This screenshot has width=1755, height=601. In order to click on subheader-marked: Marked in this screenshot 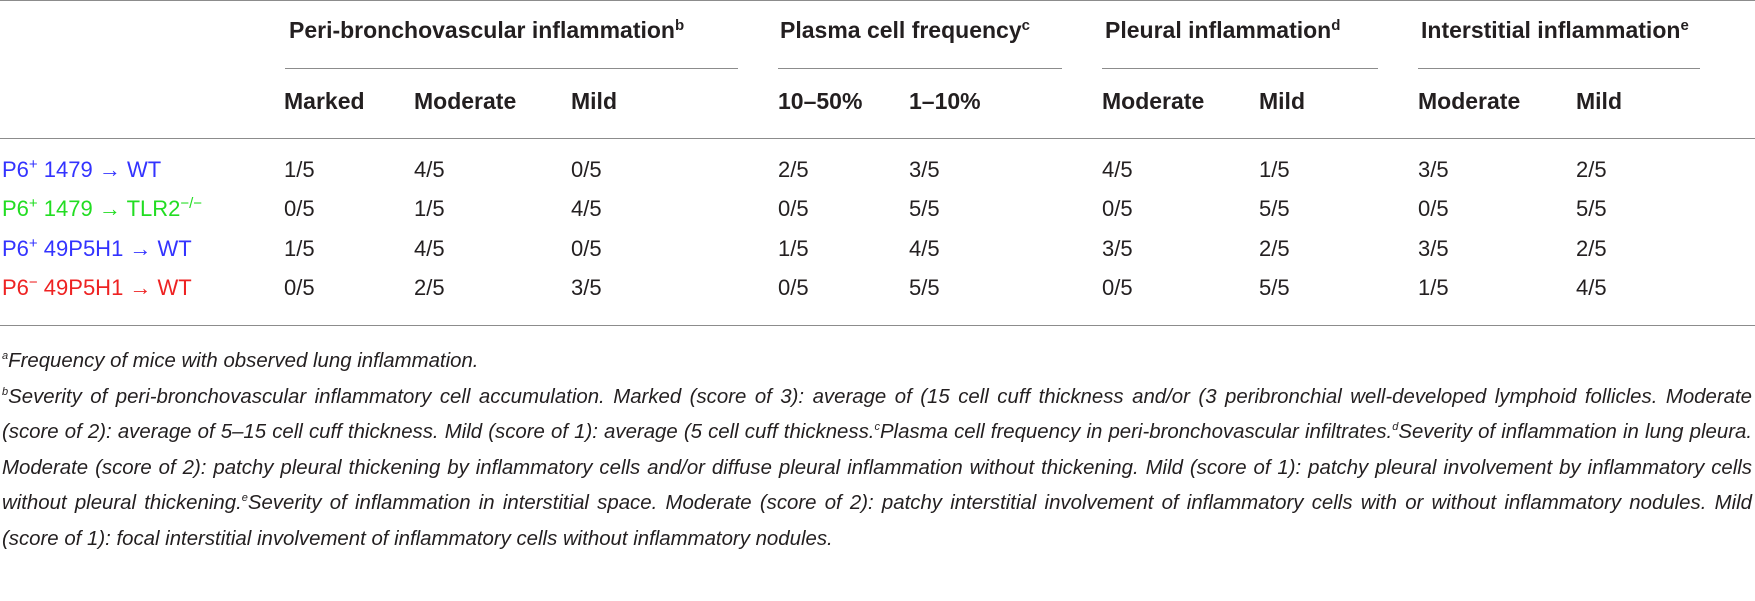, I will do `click(324, 101)`.